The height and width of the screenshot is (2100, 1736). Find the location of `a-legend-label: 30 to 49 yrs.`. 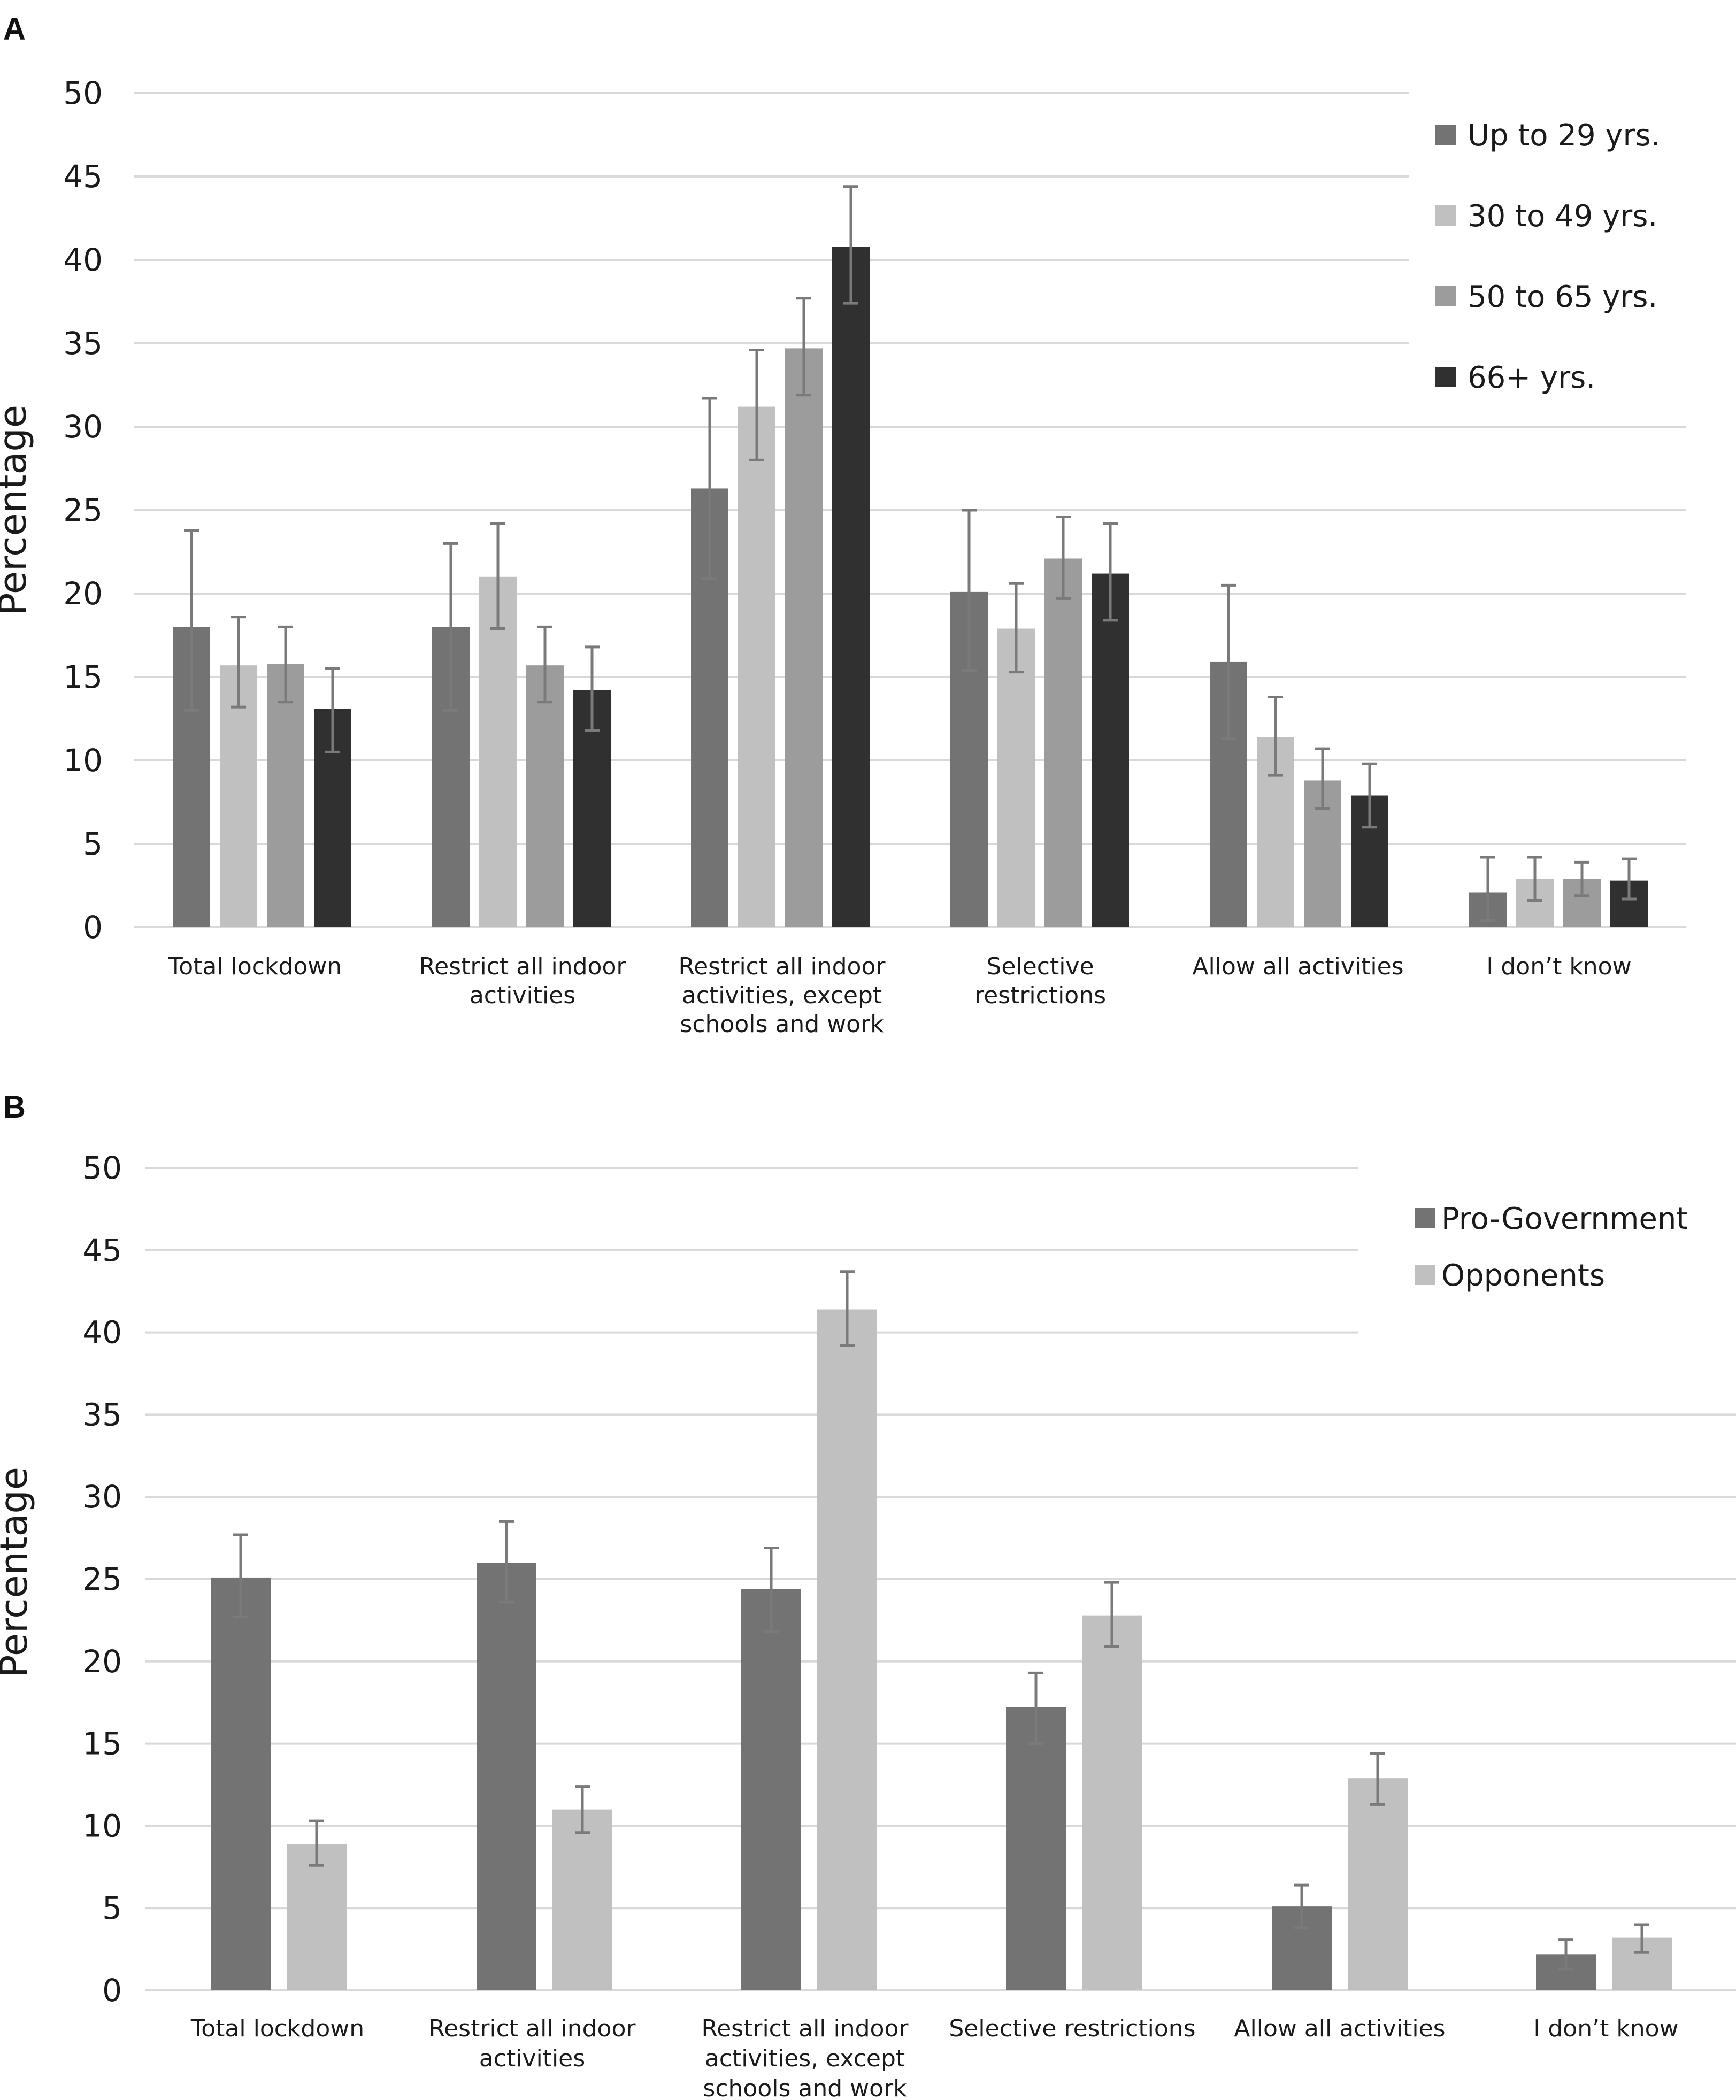

a-legend-label: 30 to 49 yrs. is located at coordinates (1562, 217).